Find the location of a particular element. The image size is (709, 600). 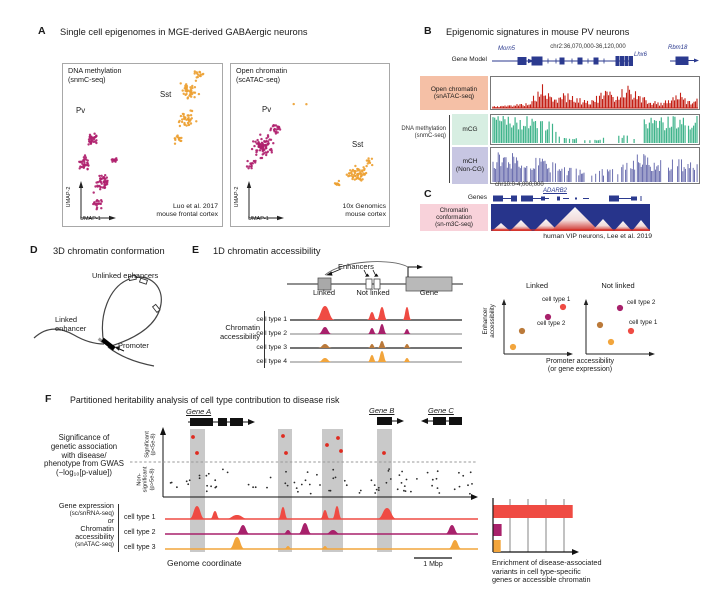

gene-name-lhx6: Lhx6 is located at coordinates (641, 55).